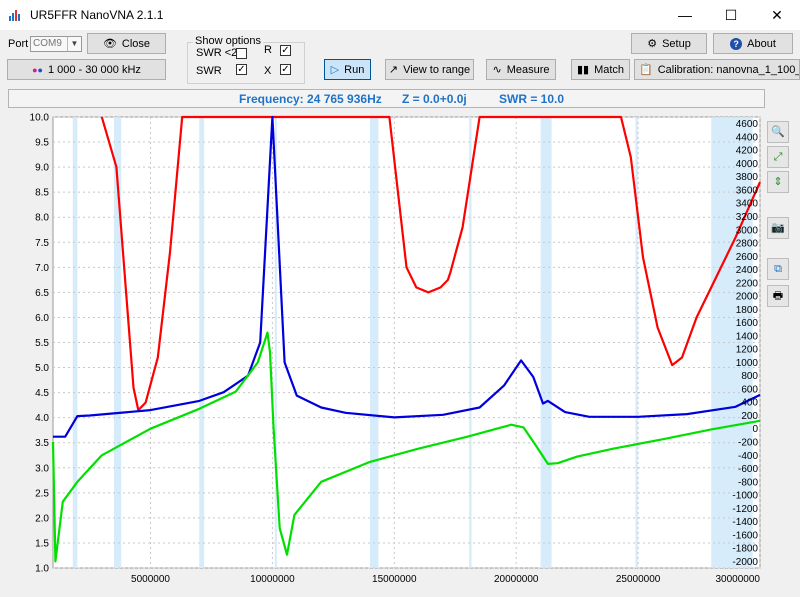 This screenshot has width=800, height=597. What do you see at coordinates (217, 53) in the screenshot?
I see `swr-lt2-label: SWR <2` at bounding box center [217, 53].